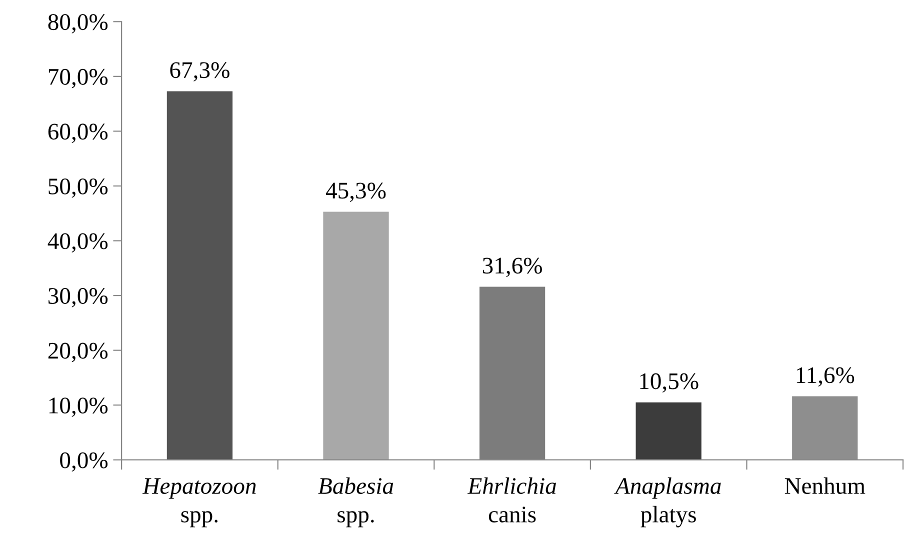  What do you see at coordinates (512, 268) in the screenshot?
I see `data-label: 31,6%` at bounding box center [512, 268].